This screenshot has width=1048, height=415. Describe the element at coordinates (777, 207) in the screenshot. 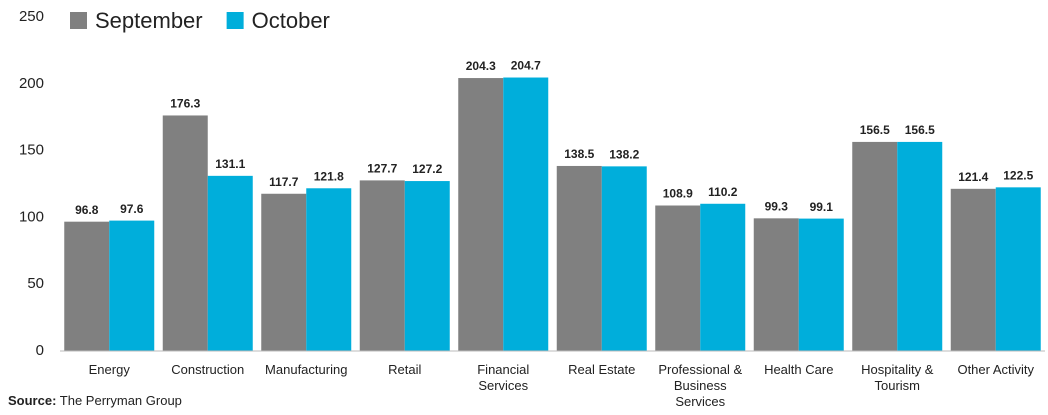

I see `data-label: 99.3` at that location.